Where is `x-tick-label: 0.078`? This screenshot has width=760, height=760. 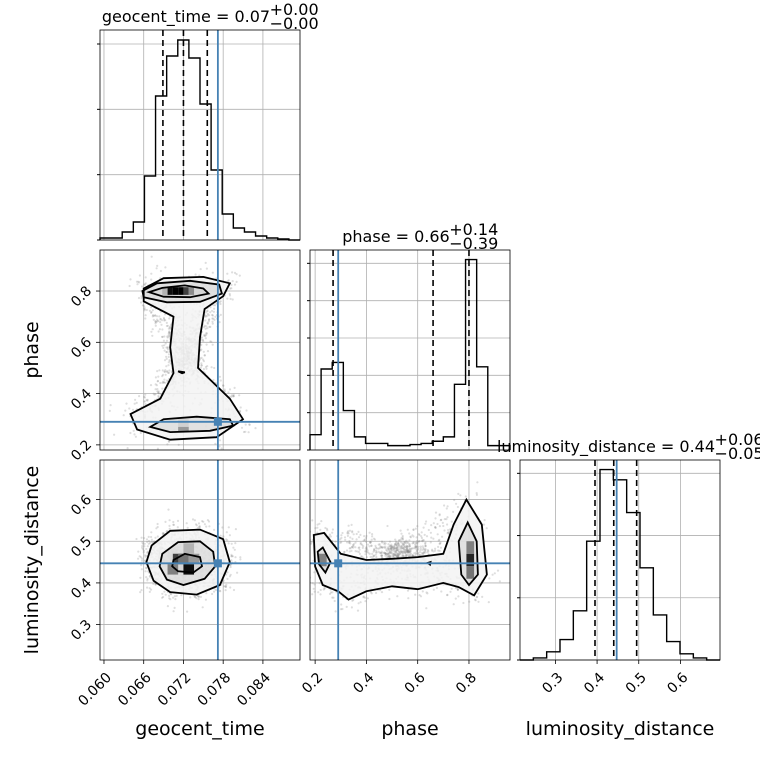 x-tick-label: 0.078 is located at coordinates (215, 690).